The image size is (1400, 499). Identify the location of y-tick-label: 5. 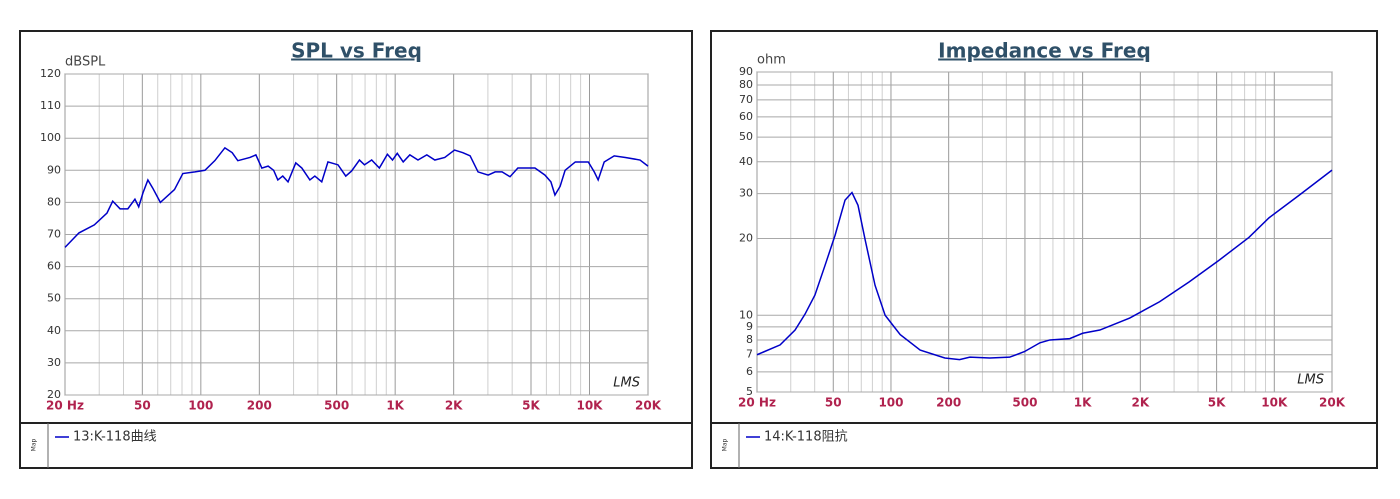
(749, 391).